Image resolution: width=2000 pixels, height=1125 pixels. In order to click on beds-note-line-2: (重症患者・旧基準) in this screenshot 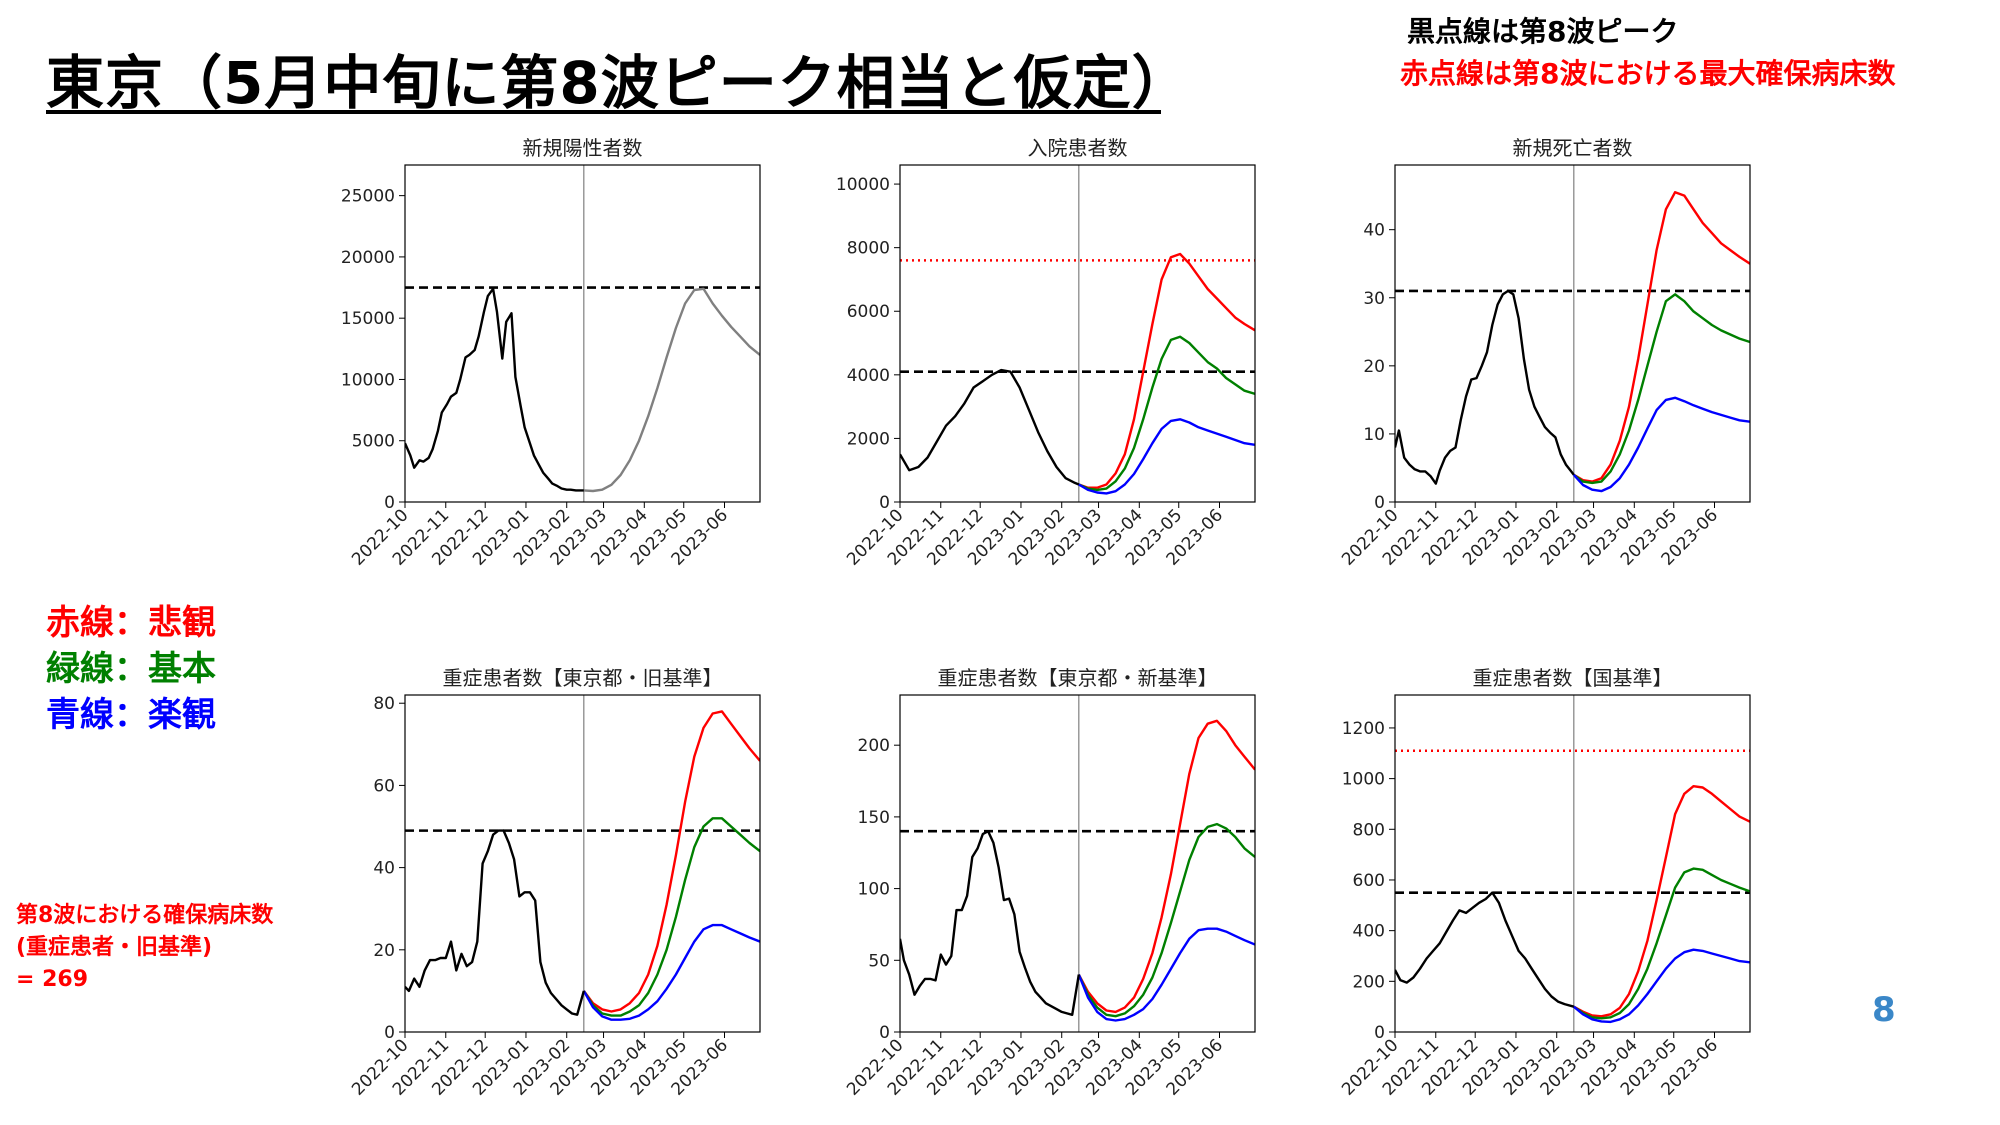, I will do `click(114, 947)`.